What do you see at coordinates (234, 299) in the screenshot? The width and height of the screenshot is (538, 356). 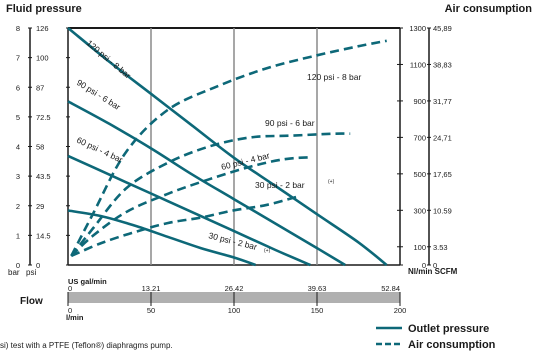 I see `flow-scale-separators` at bounding box center [234, 299].